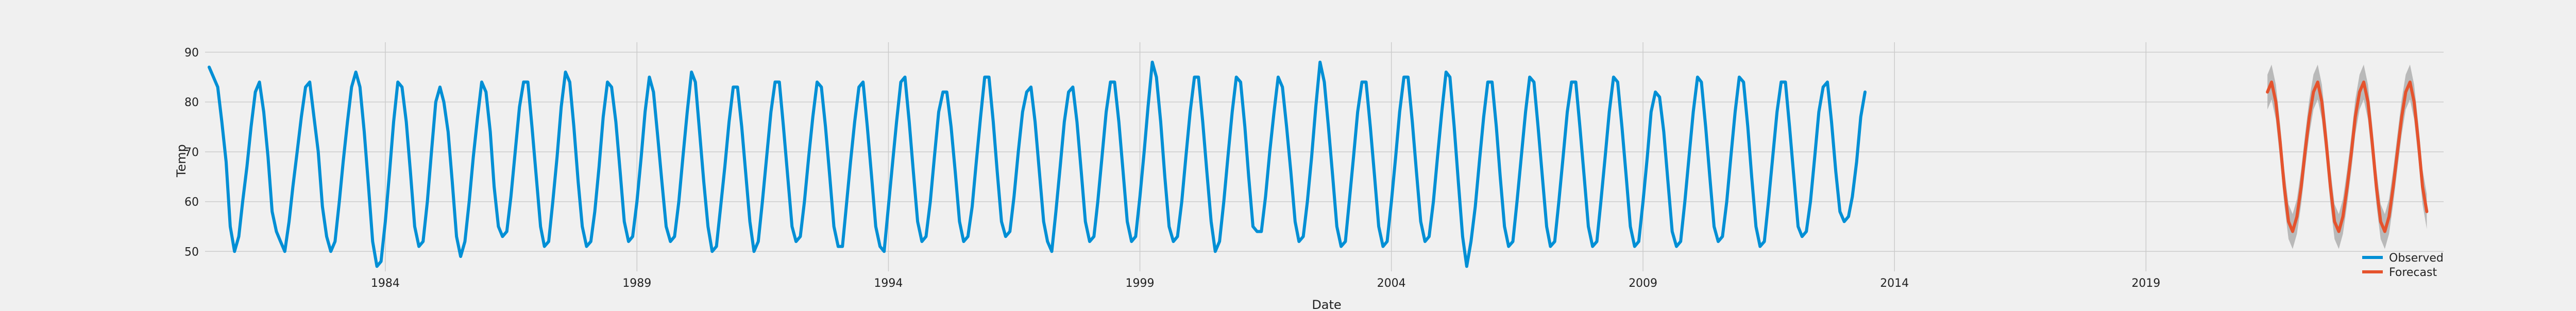  I want to click on y-tick-label: 60, so click(191, 202).